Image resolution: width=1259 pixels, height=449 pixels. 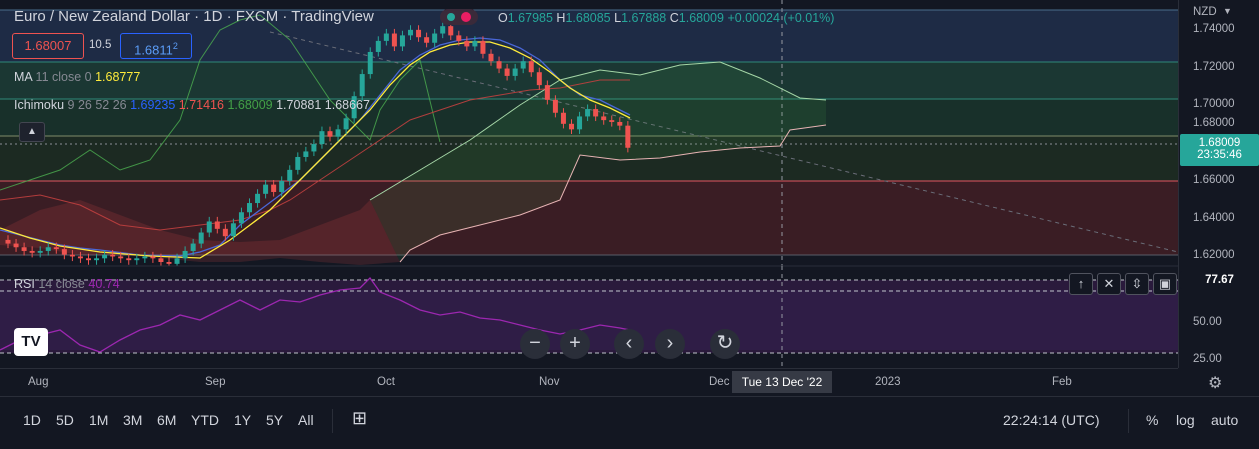 What do you see at coordinates (1137, 284) in the screenshot?
I see `collapse-pane-button: ⇳` at bounding box center [1137, 284].